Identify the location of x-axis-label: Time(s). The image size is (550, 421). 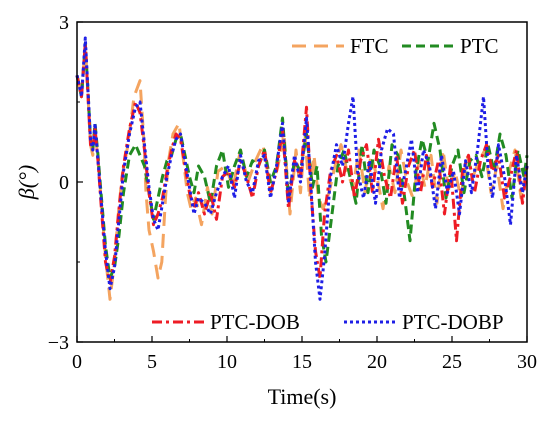
(302, 396).